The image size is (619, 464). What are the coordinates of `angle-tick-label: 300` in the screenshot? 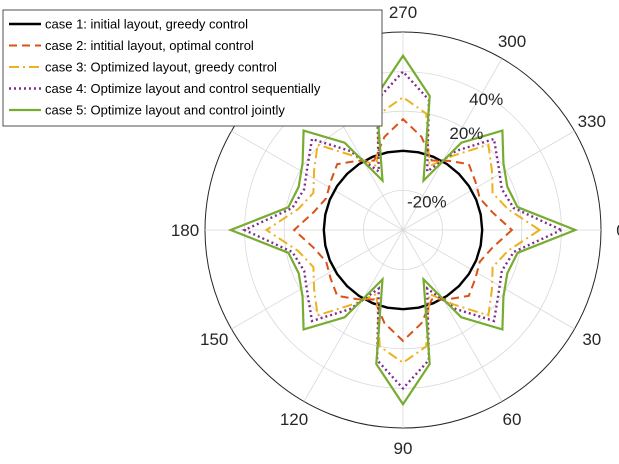 It's located at (512, 41).